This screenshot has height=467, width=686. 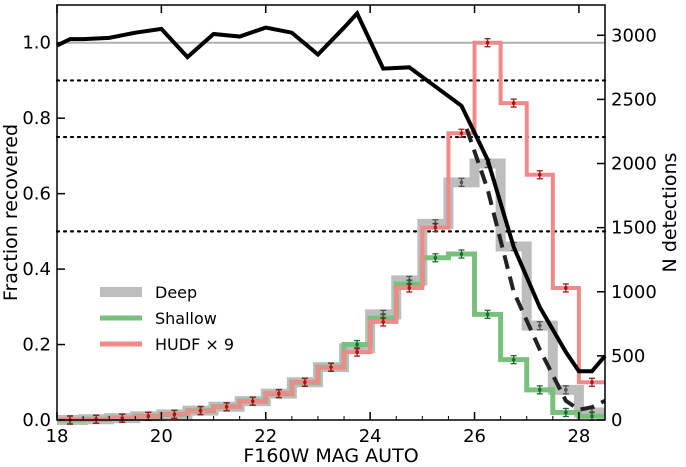 What do you see at coordinates (148, 292) in the screenshot?
I see `legend-item: Deep` at bounding box center [148, 292].